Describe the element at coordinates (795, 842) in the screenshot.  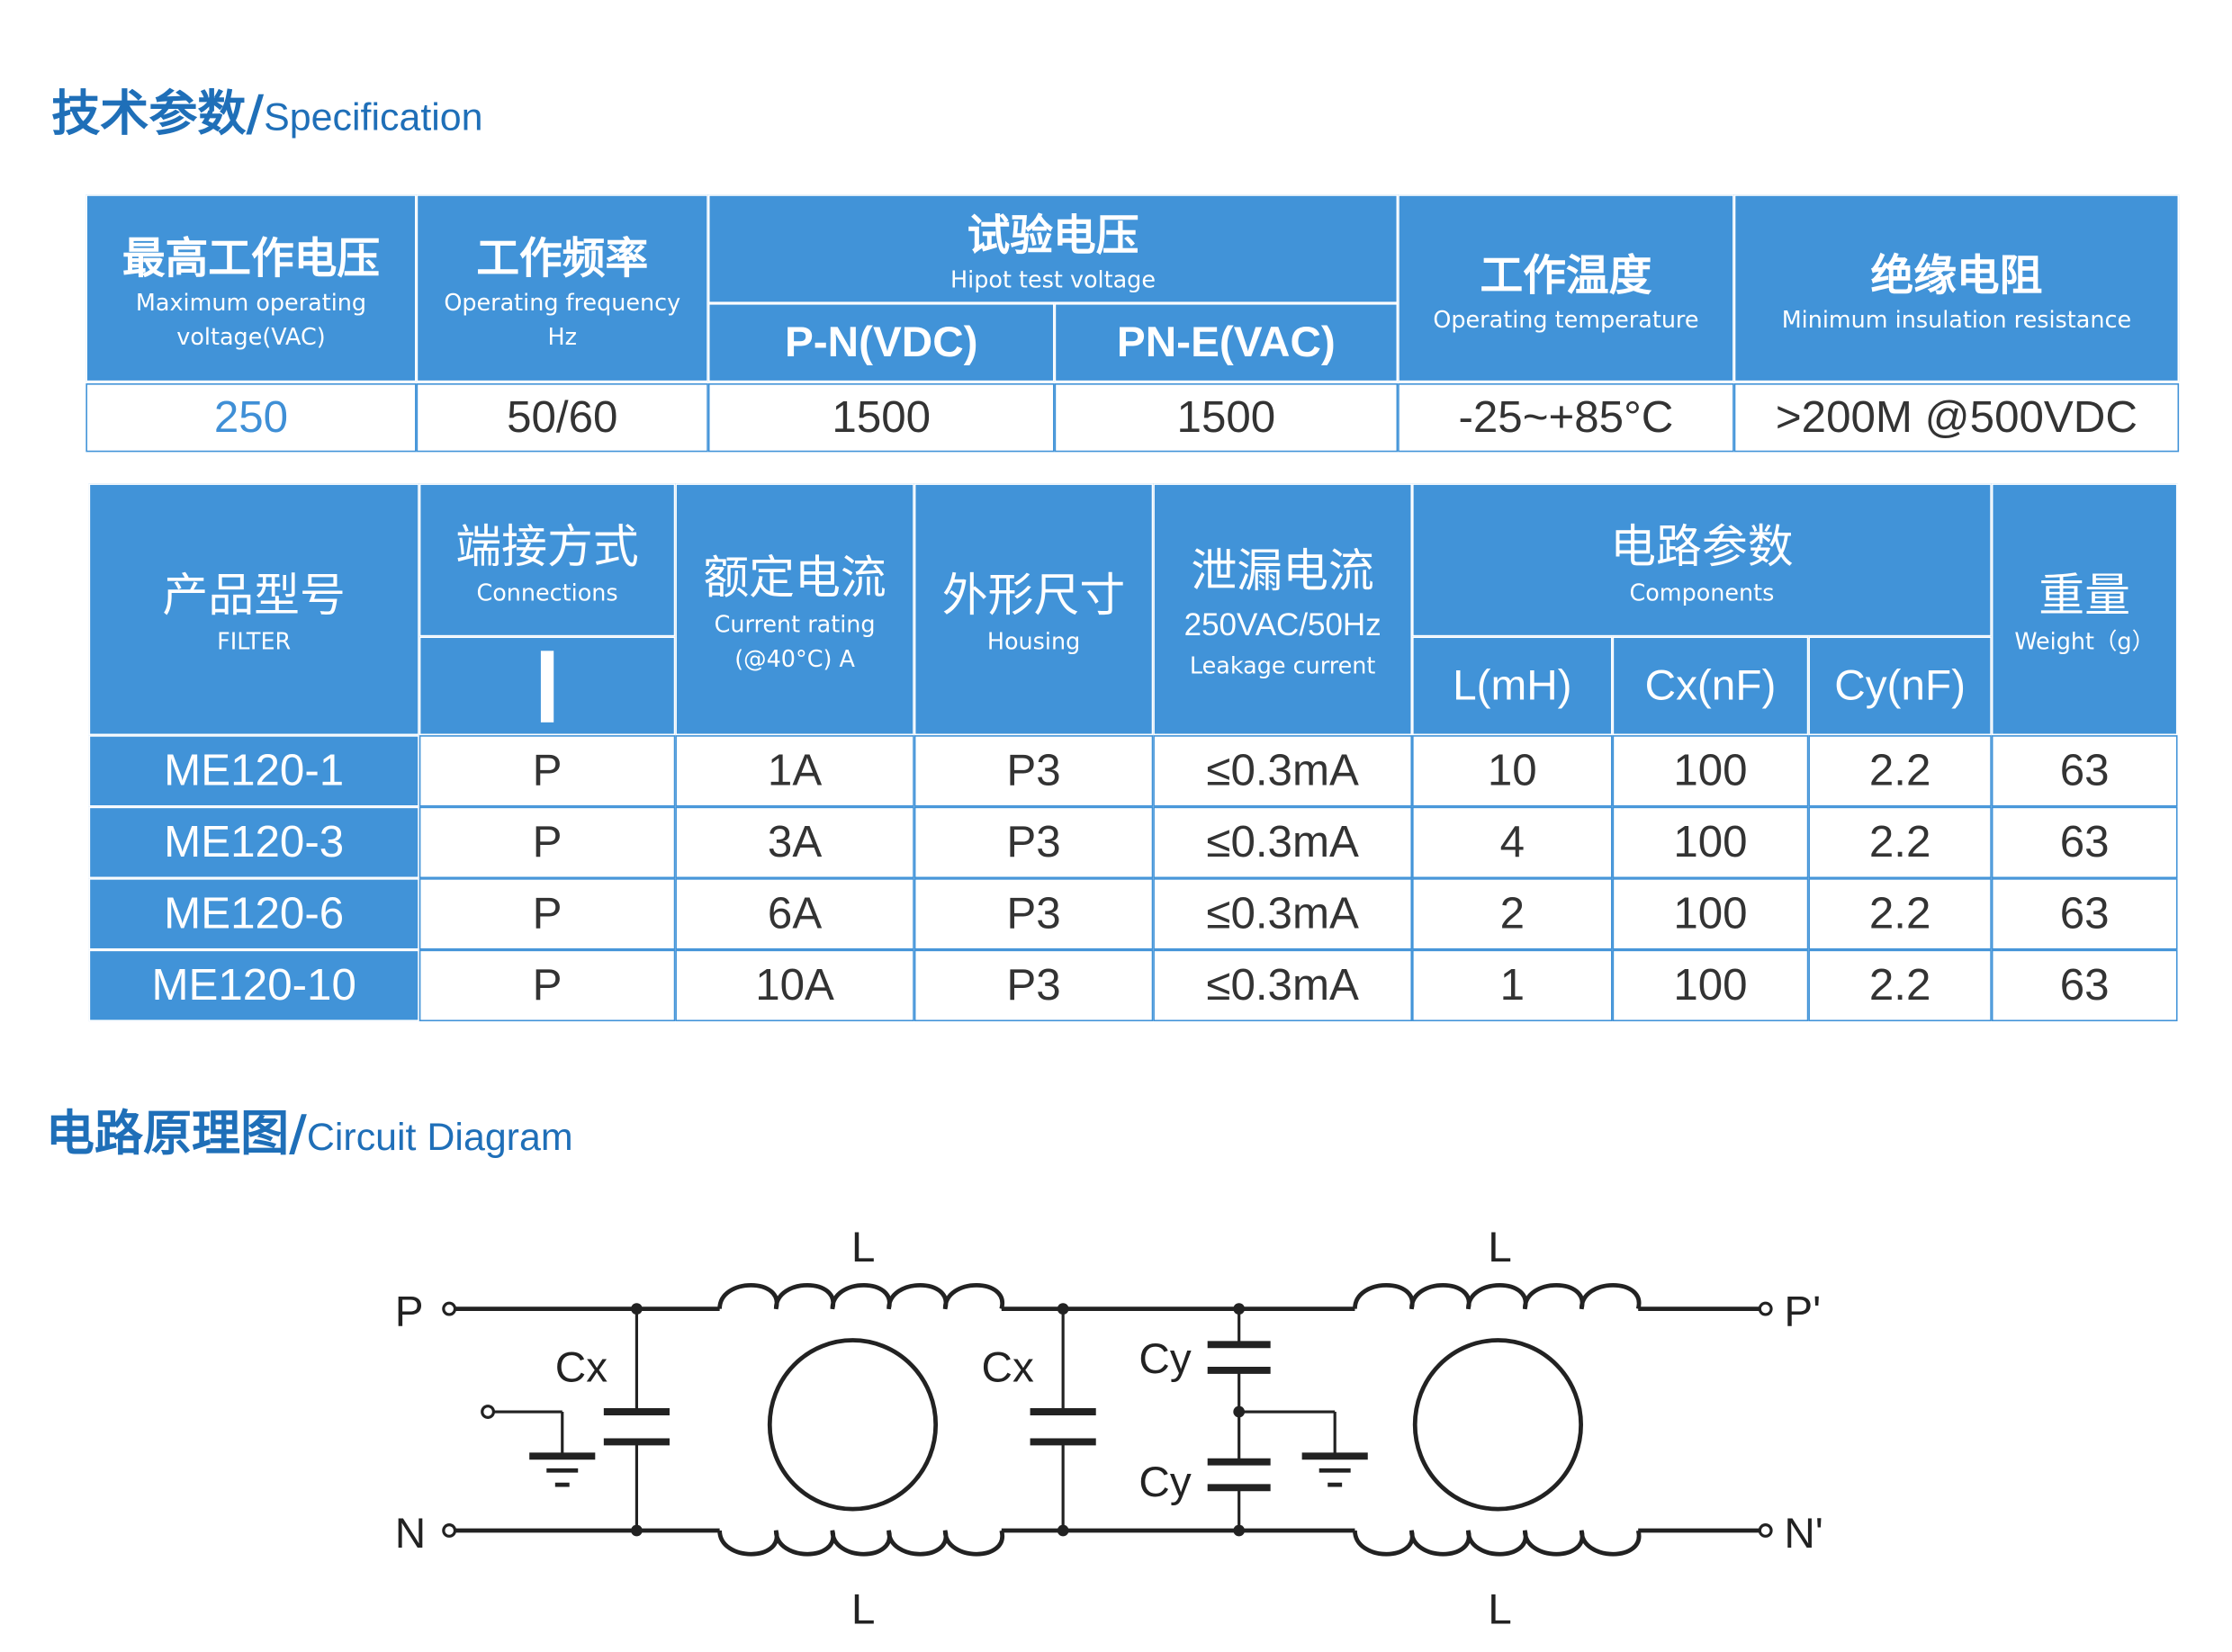
I see `table-cell: 3A` at that location.